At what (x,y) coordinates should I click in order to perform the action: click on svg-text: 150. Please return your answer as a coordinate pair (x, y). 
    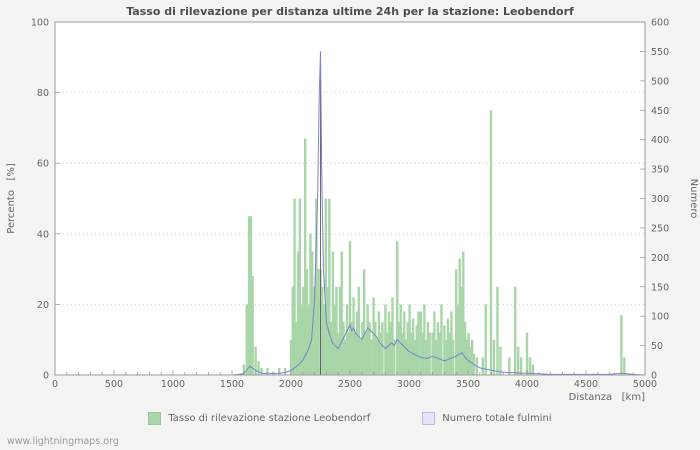
    Looking at the image, I should click on (660, 287).